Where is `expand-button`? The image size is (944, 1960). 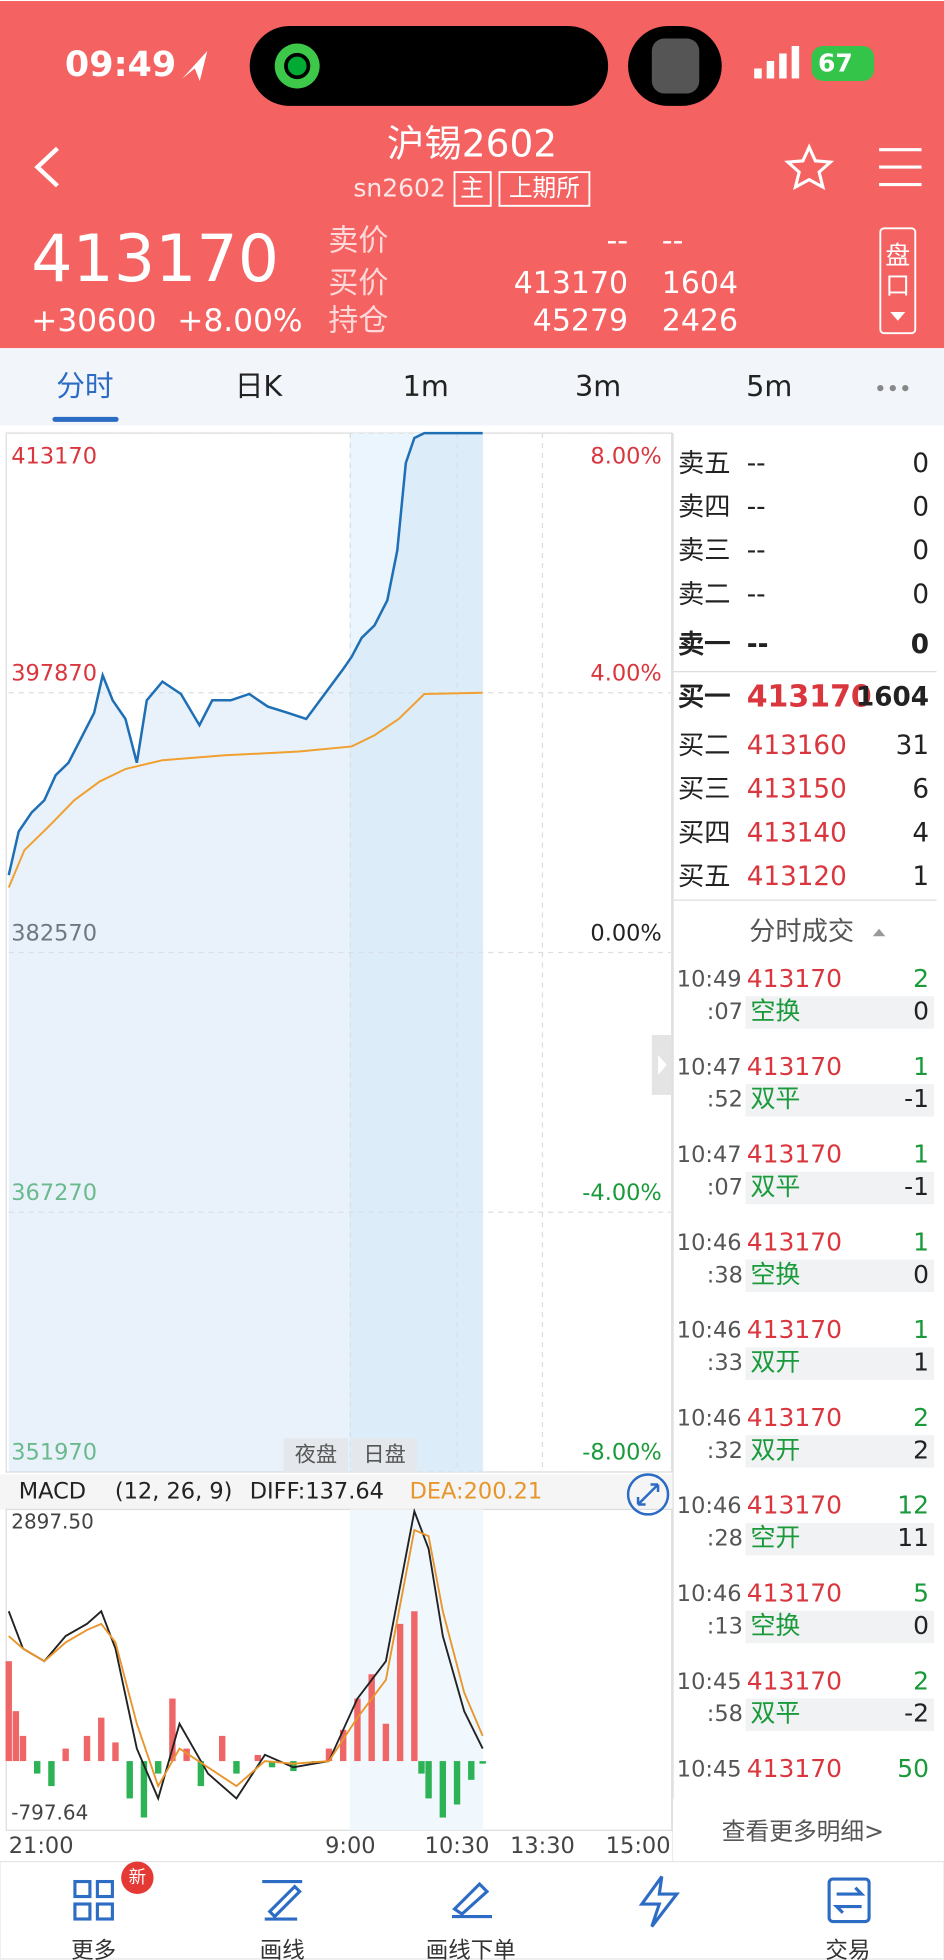
expand-button is located at coordinates (648, 1494).